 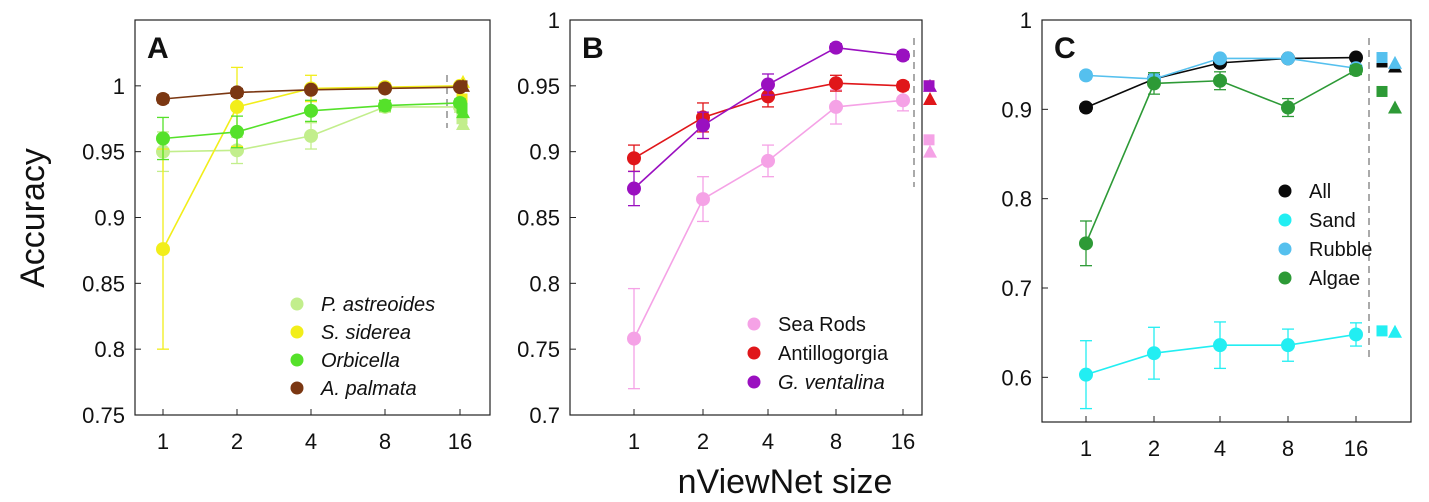 What do you see at coordinates (1240, 165) in the screenshot?
I see `series-algae` at bounding box center [1240, 165].